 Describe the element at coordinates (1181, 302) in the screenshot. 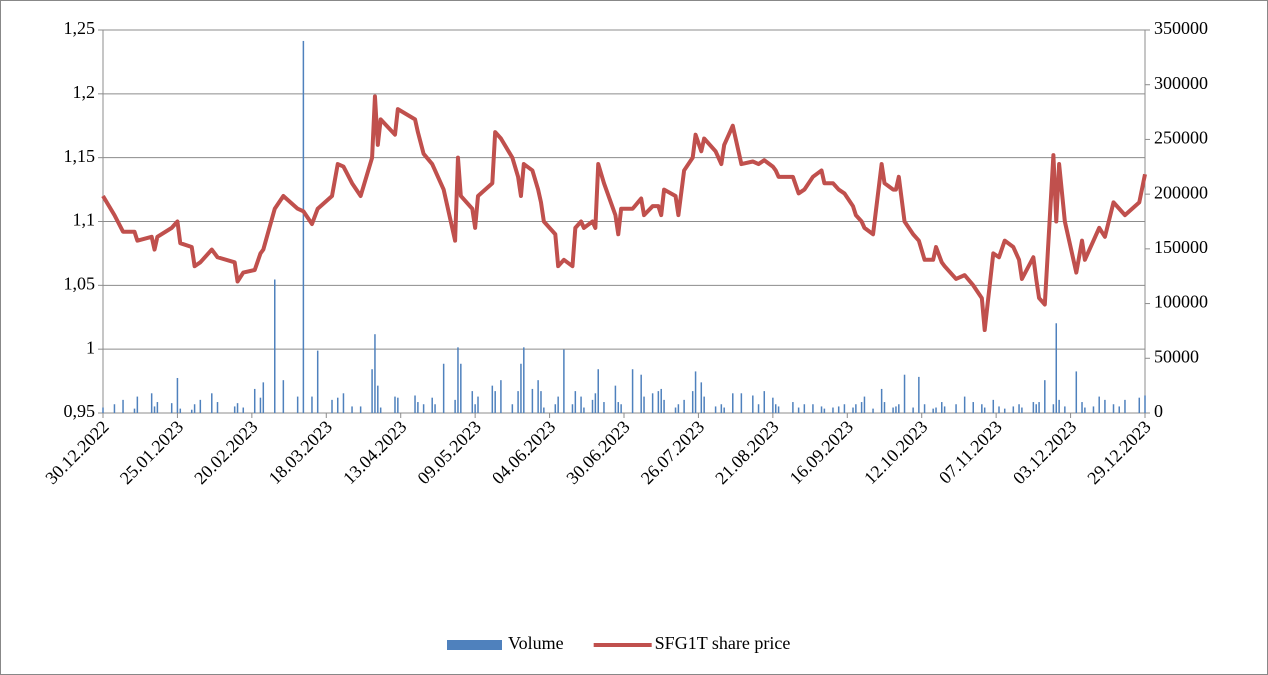

I see `y2-tick-label: 100000` at that location.